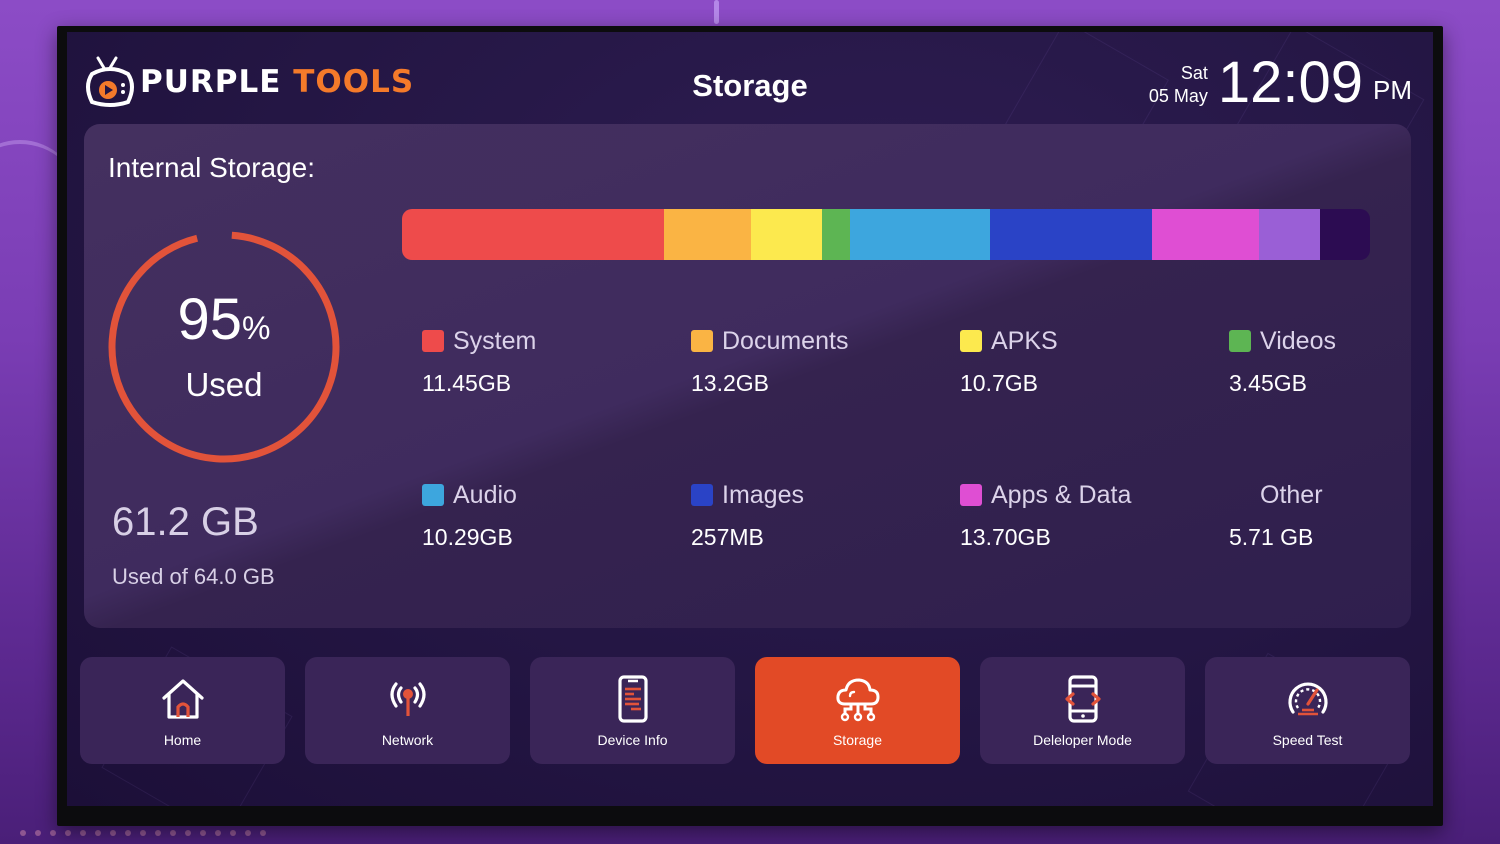 The image size is (1500, 844). I want to click on legend-label: Videos, so click(1298, 340).